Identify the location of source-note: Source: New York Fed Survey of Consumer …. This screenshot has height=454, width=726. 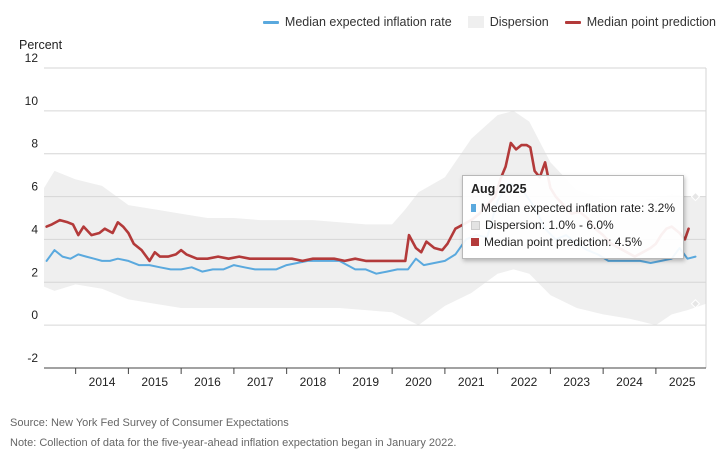
(149, 423).